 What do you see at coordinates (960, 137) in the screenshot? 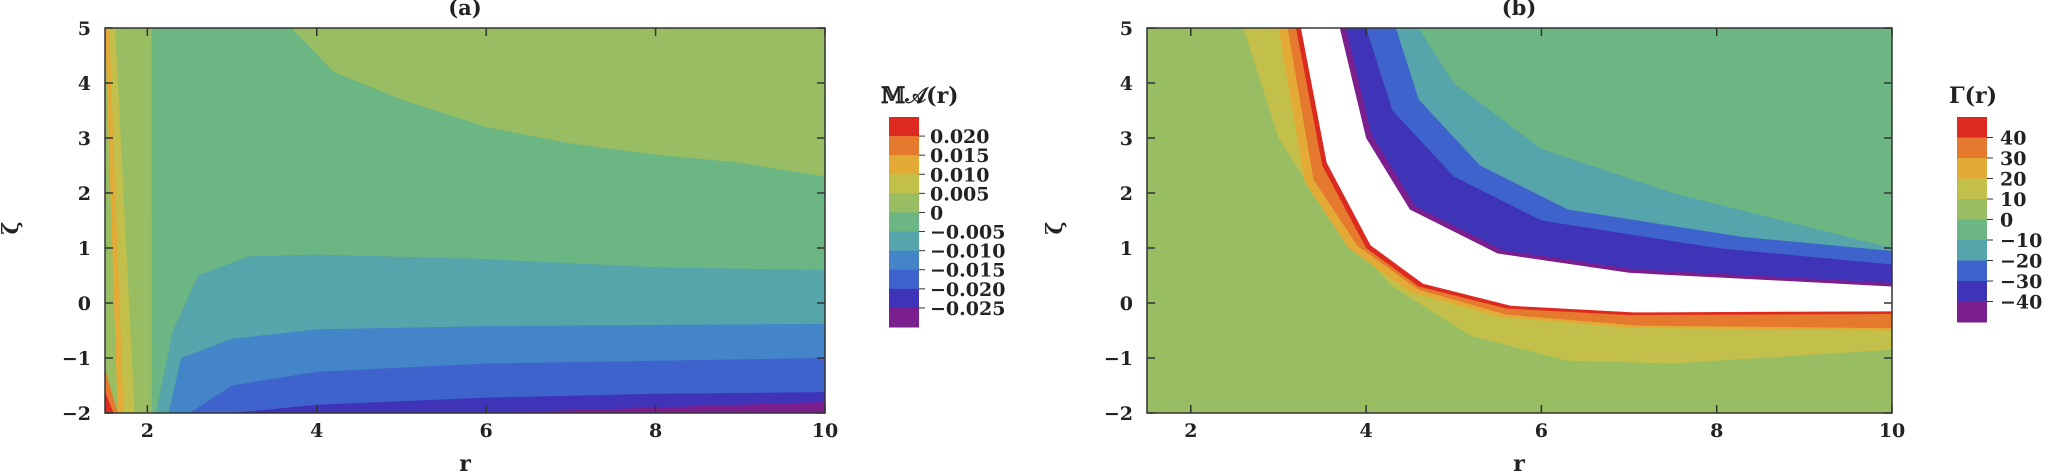
I see `legend-label: 0.020` at bounding box center [960, 137].